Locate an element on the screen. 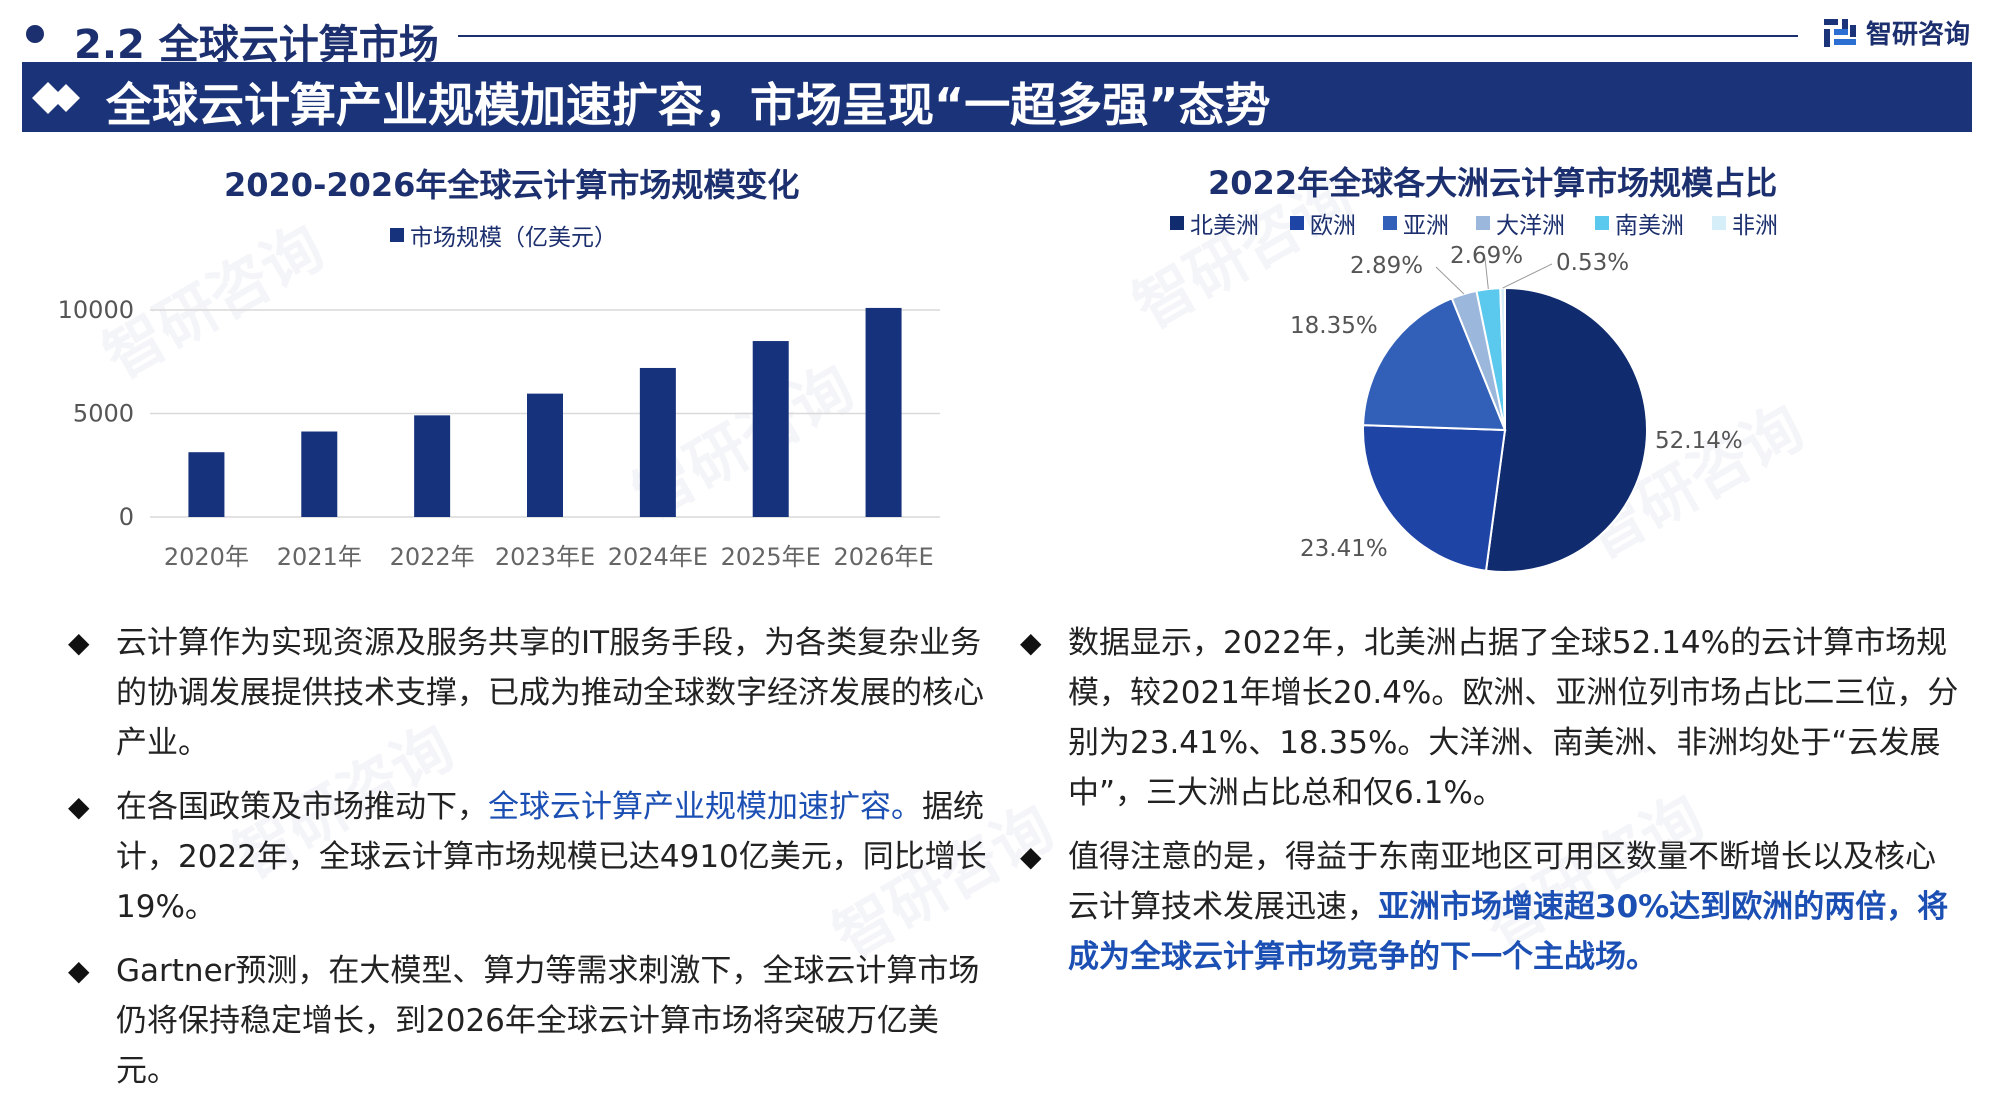 The height and width of the screenshot is (1096, 1993). bar-legend-item: 市场规模（亿美元） is located at coordinates (503, 235).